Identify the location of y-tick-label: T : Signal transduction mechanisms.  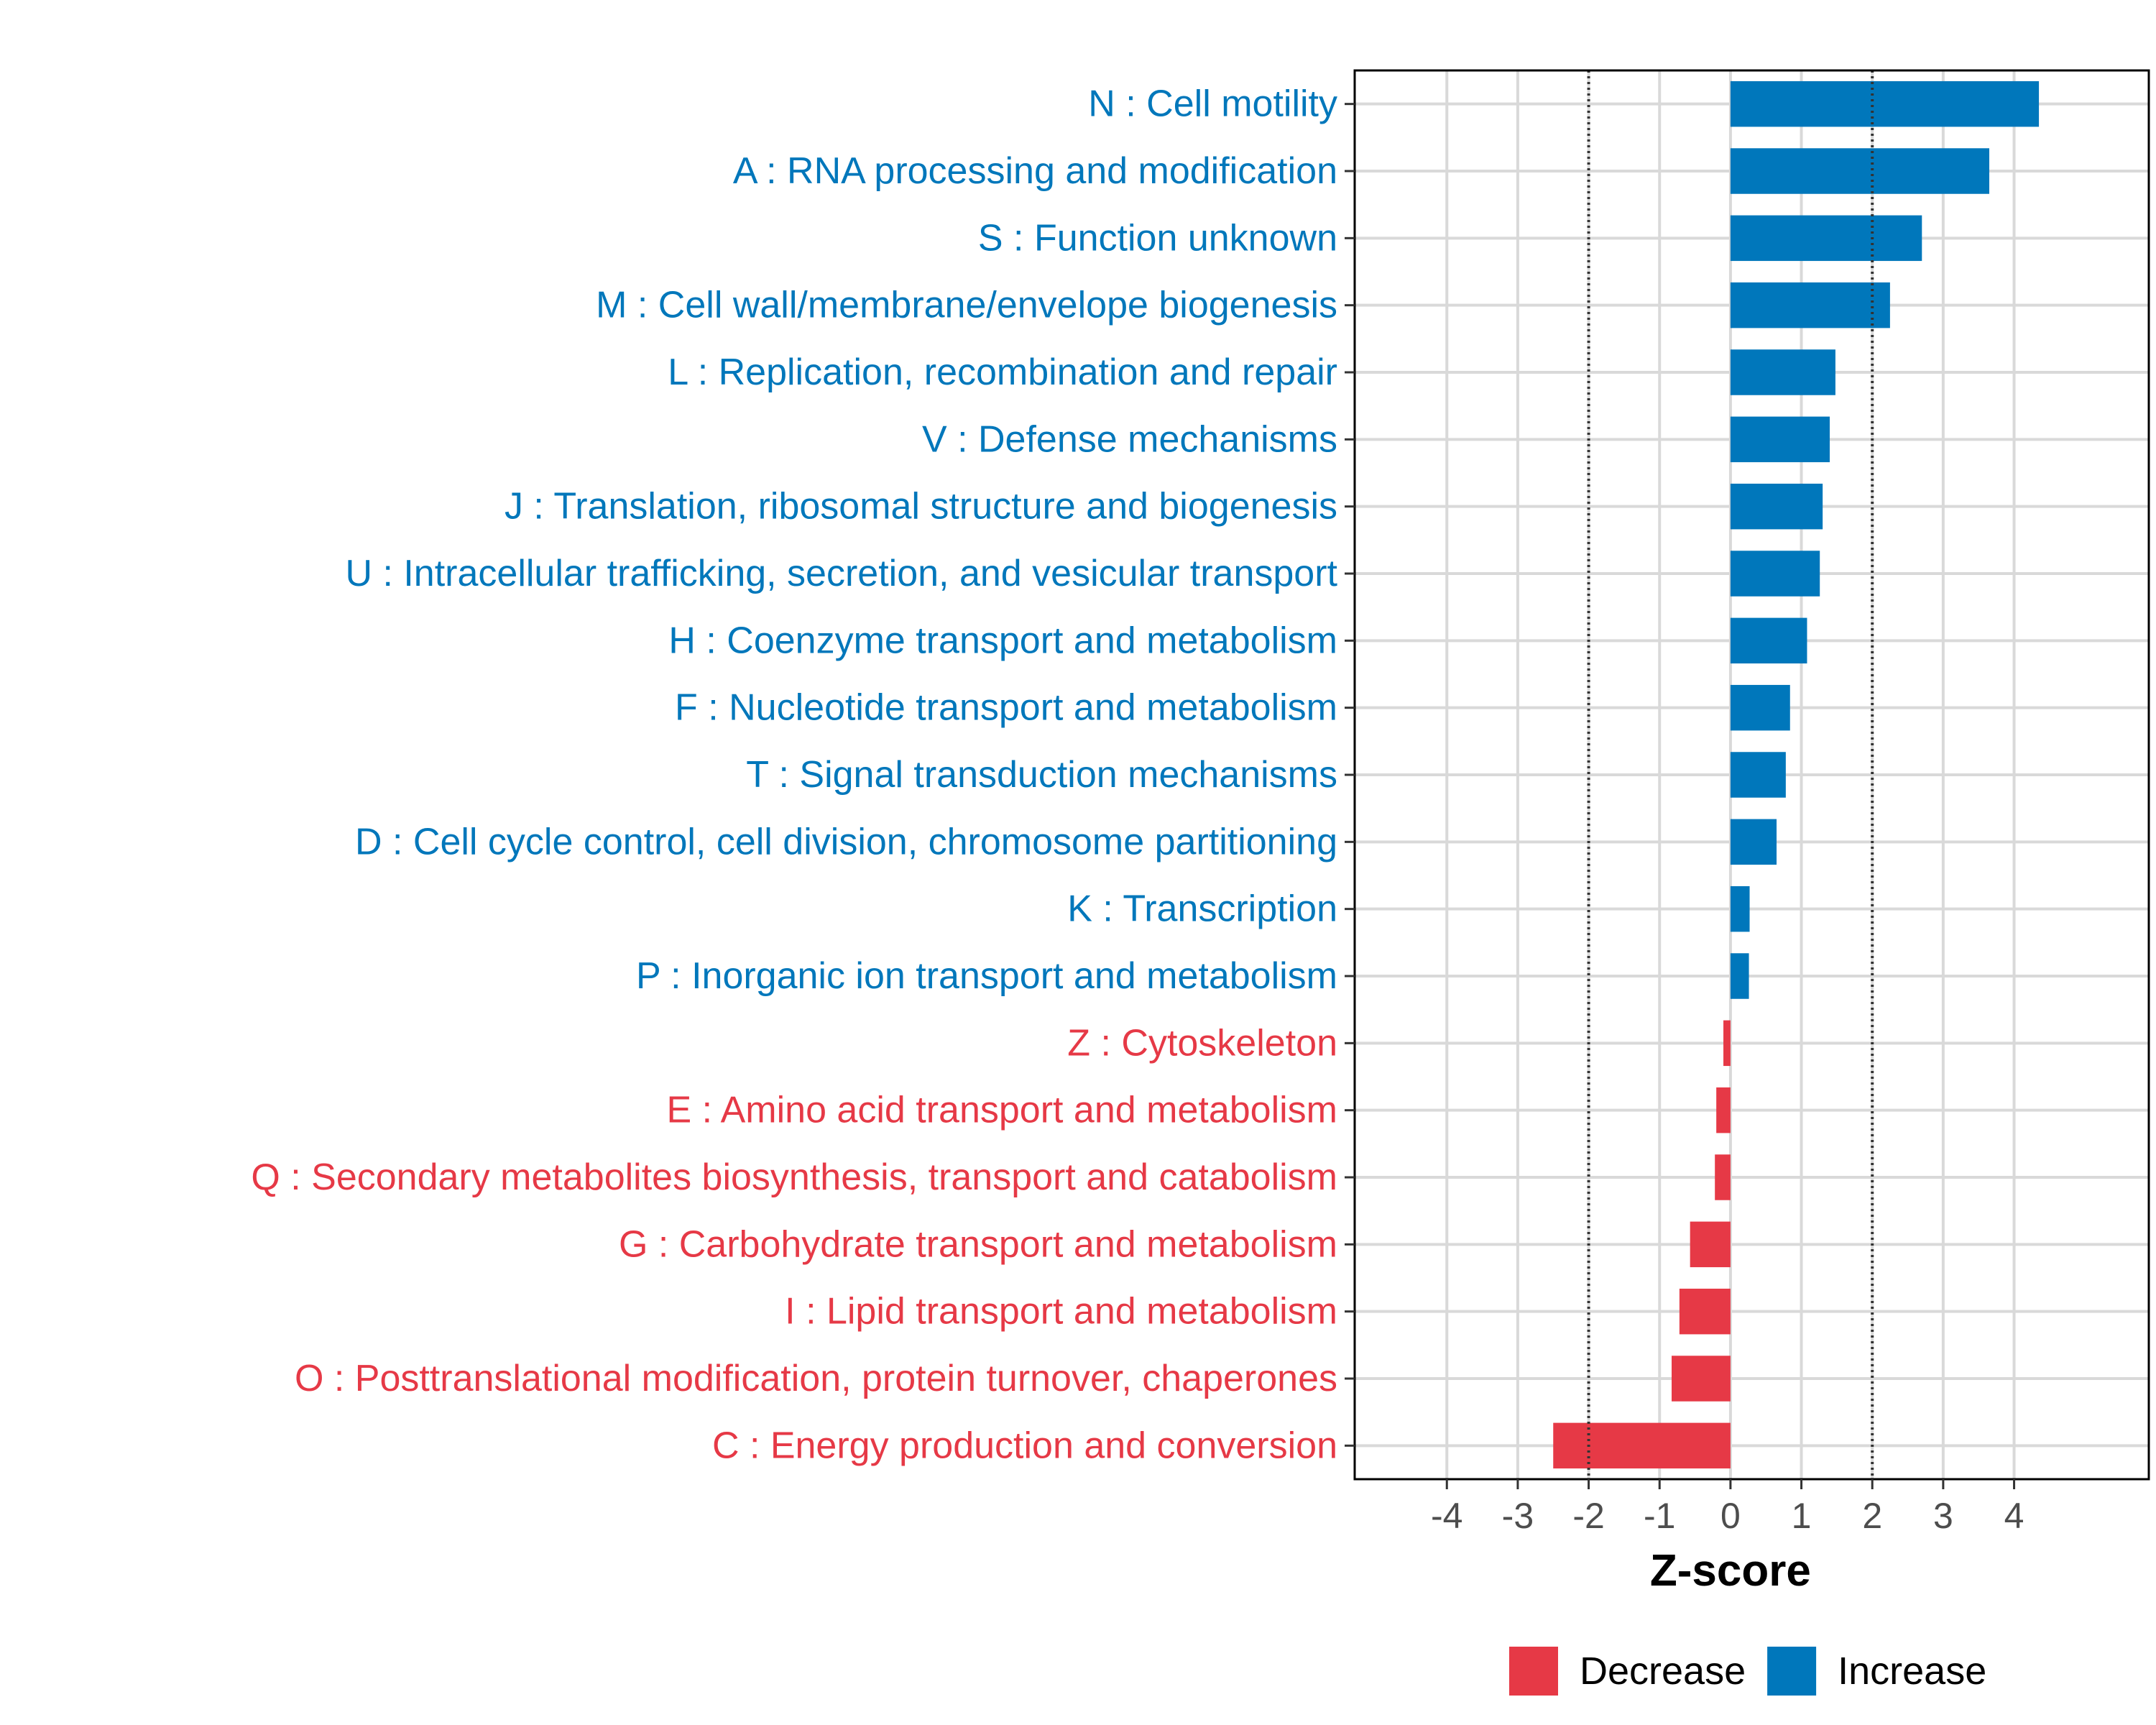
(1041, 775).